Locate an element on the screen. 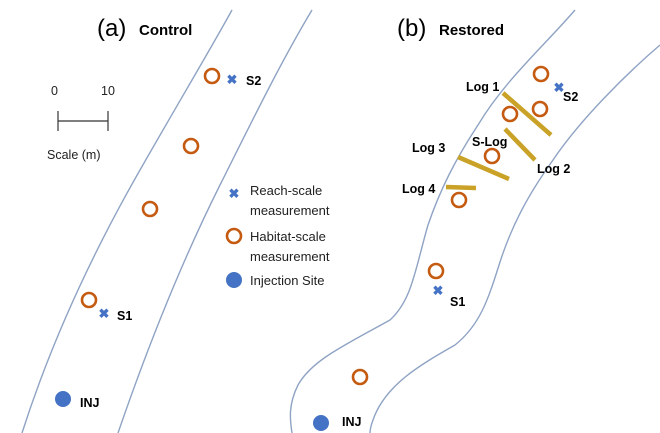  legend-reach-line1: Reach-scale is located at coordinates (286, 190).